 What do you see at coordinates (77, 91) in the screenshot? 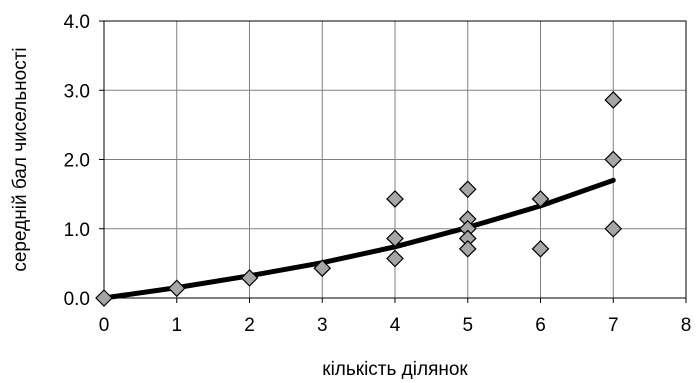
I see `y-tick-label: 3.0` at bounding box center [77, 91].